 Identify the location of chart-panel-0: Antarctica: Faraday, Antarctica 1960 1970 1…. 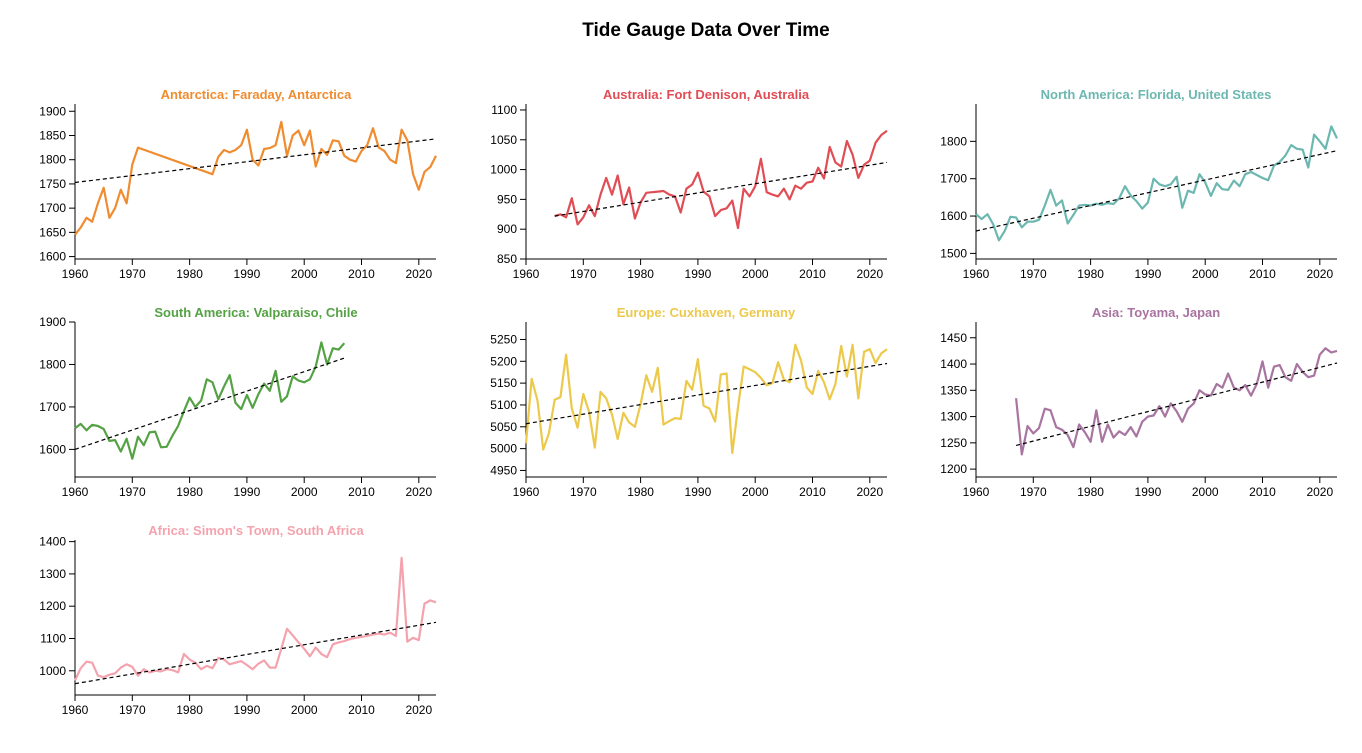
(238, 184).